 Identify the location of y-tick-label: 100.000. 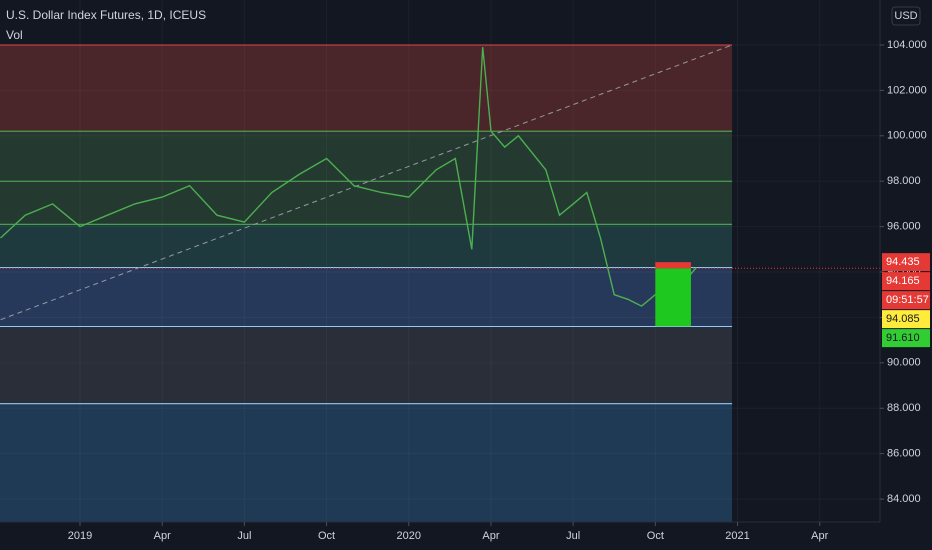
(907, 136).